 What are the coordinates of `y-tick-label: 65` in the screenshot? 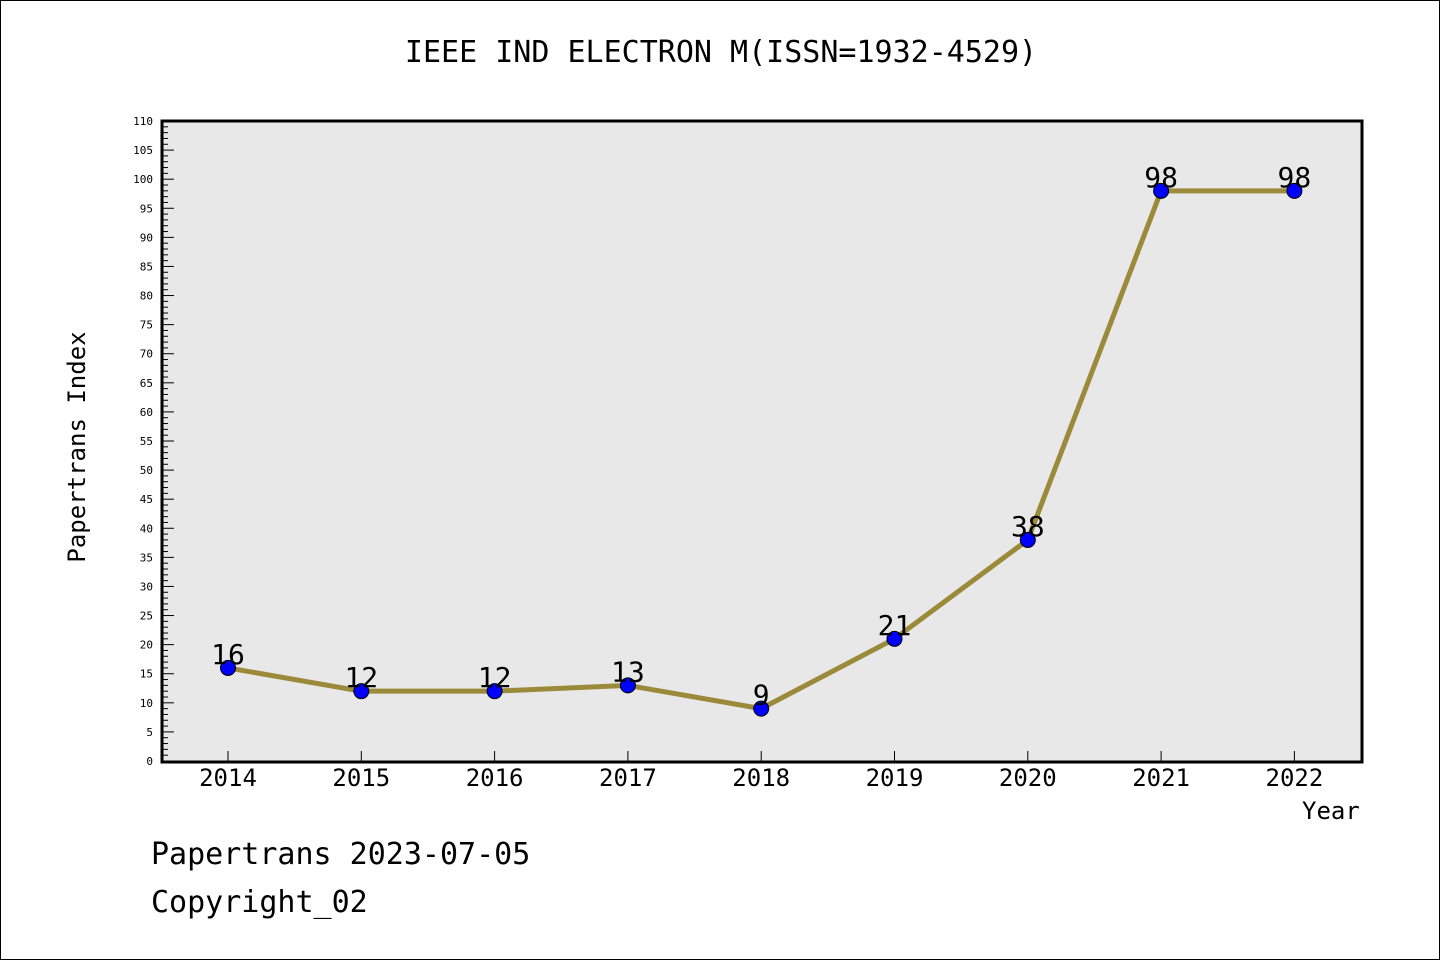 It's located at (146, 383).